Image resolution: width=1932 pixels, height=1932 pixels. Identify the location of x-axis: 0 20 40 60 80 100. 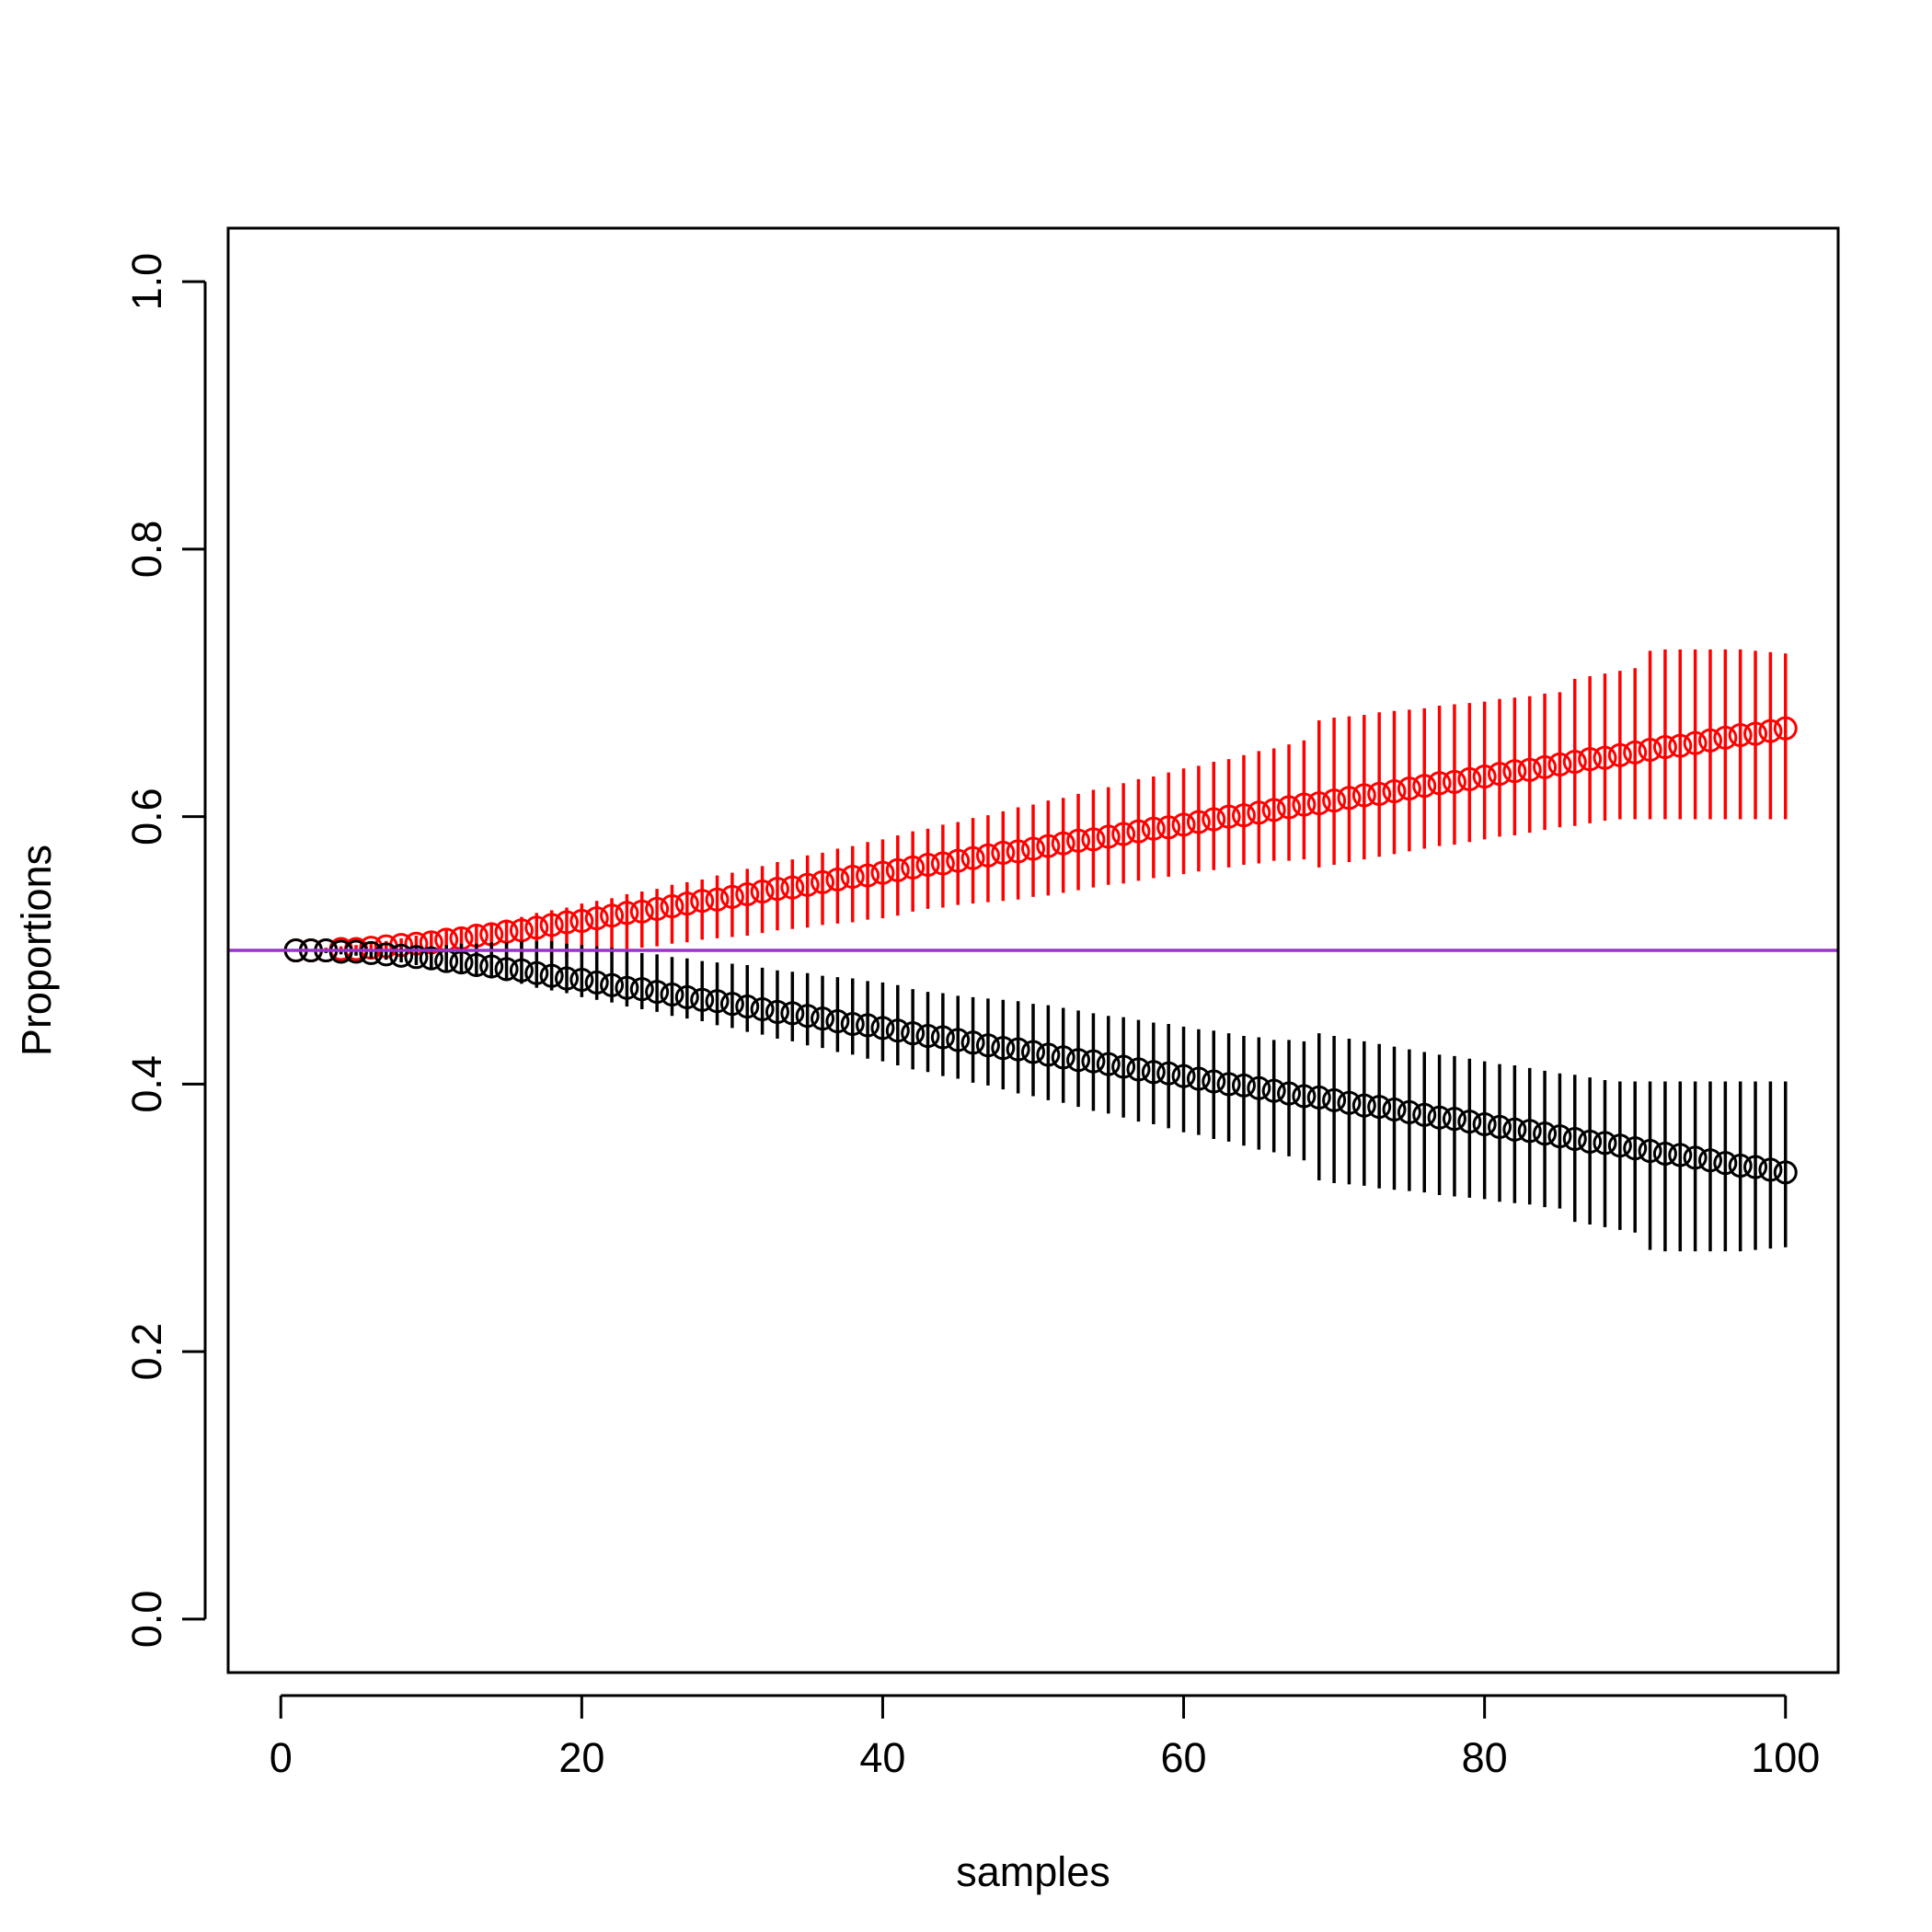
(1045, 1737).